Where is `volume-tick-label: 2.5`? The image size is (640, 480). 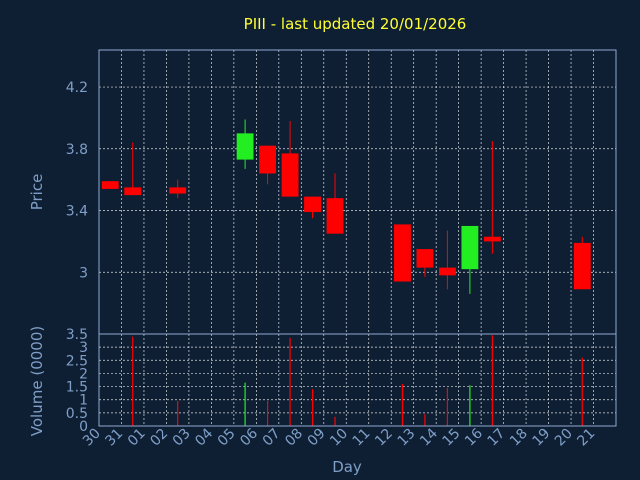 volume-tick-label: 2.5 is located at coordinates (77, 361).